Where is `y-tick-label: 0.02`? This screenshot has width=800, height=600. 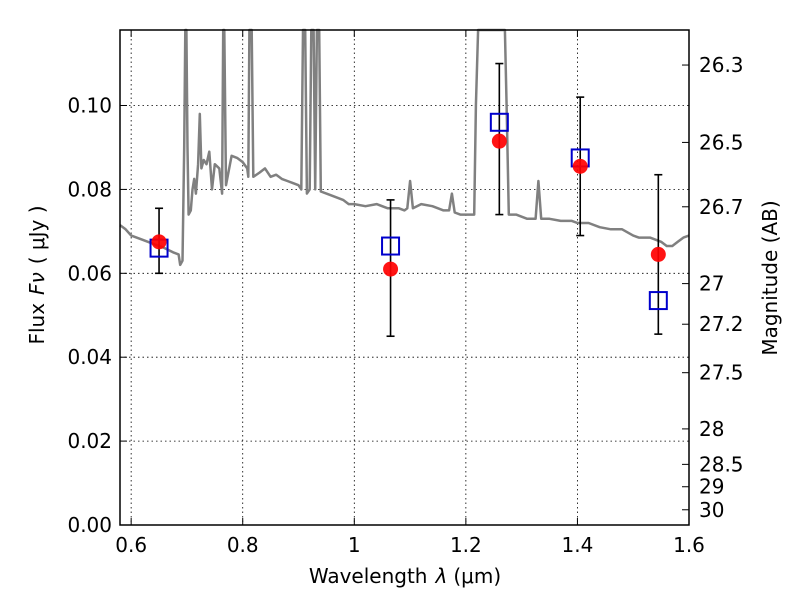 y-tick-label: 0.02 is located at coordinates (89, 441).